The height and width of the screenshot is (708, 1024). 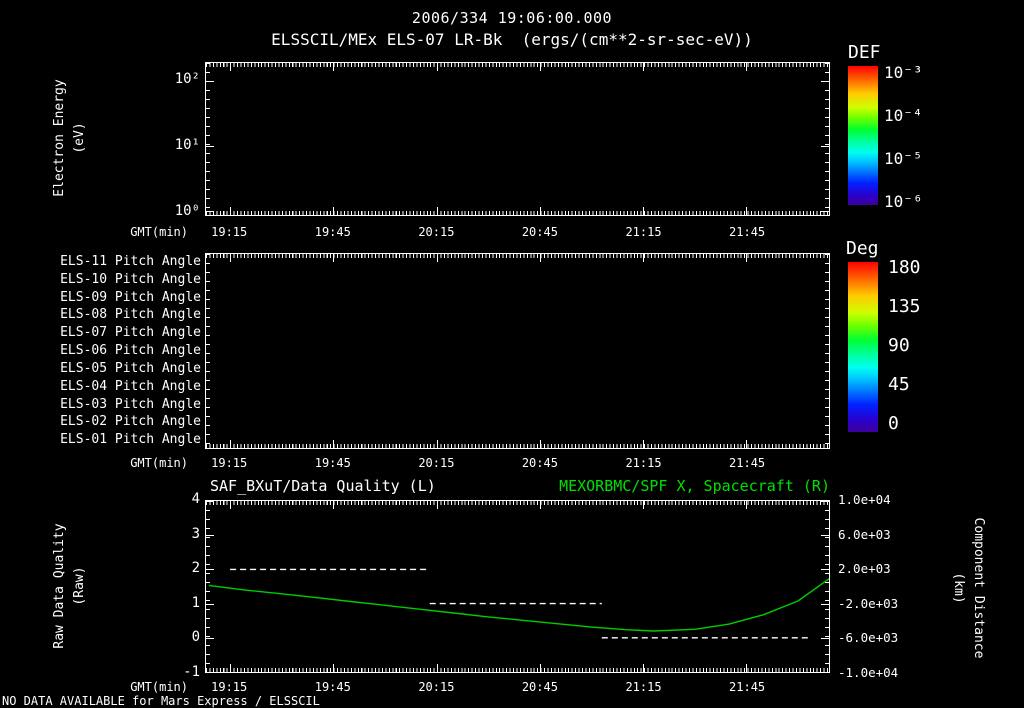 What do you see at coordinates (863, 135) in the screenshot?
I see `def-colorbar` at bounding box center [863, 135].